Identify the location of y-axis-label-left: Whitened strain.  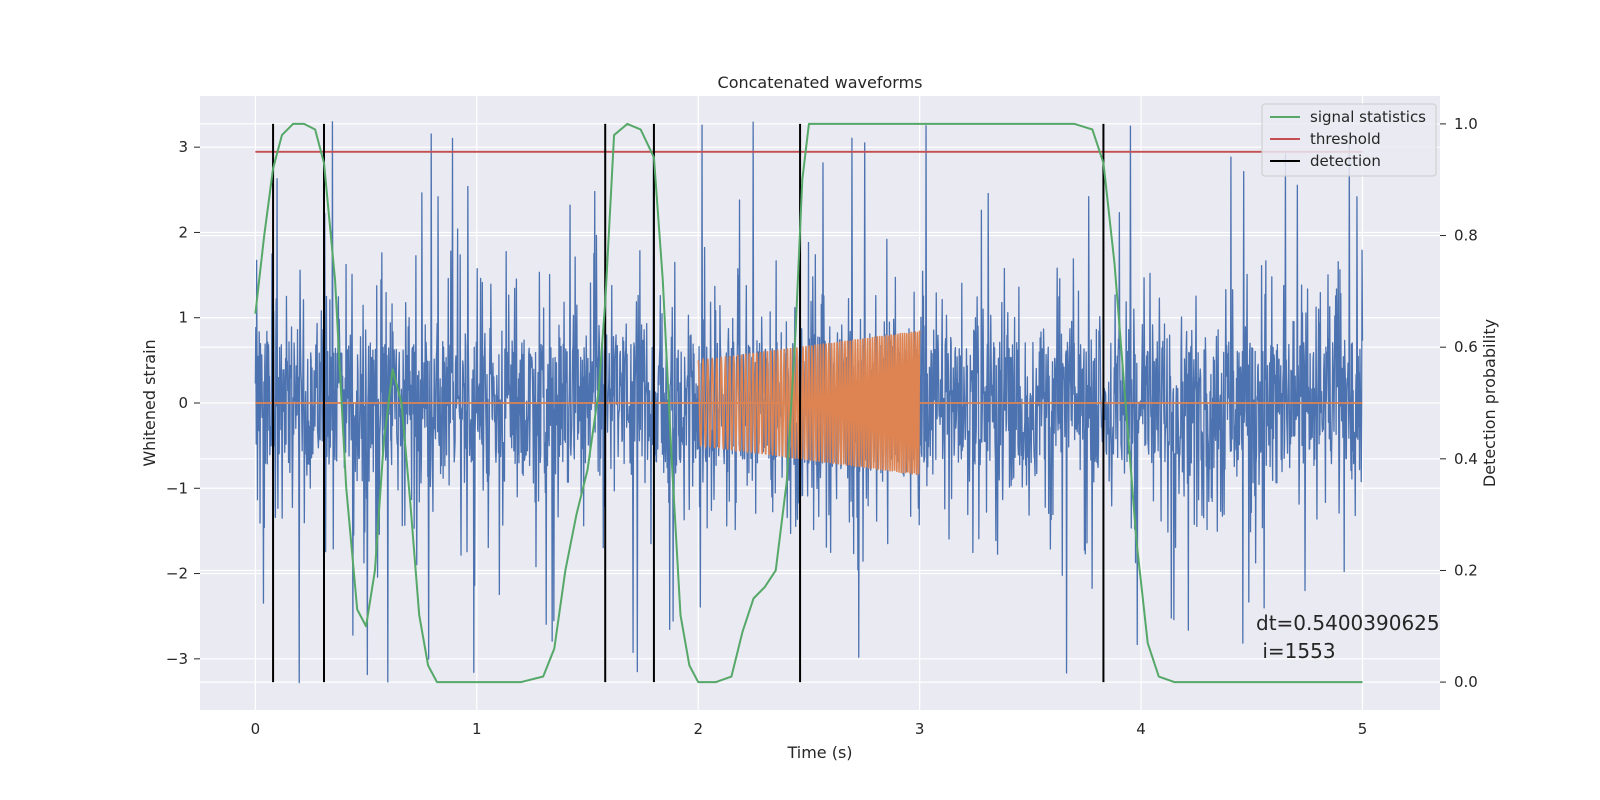
(149, 402).